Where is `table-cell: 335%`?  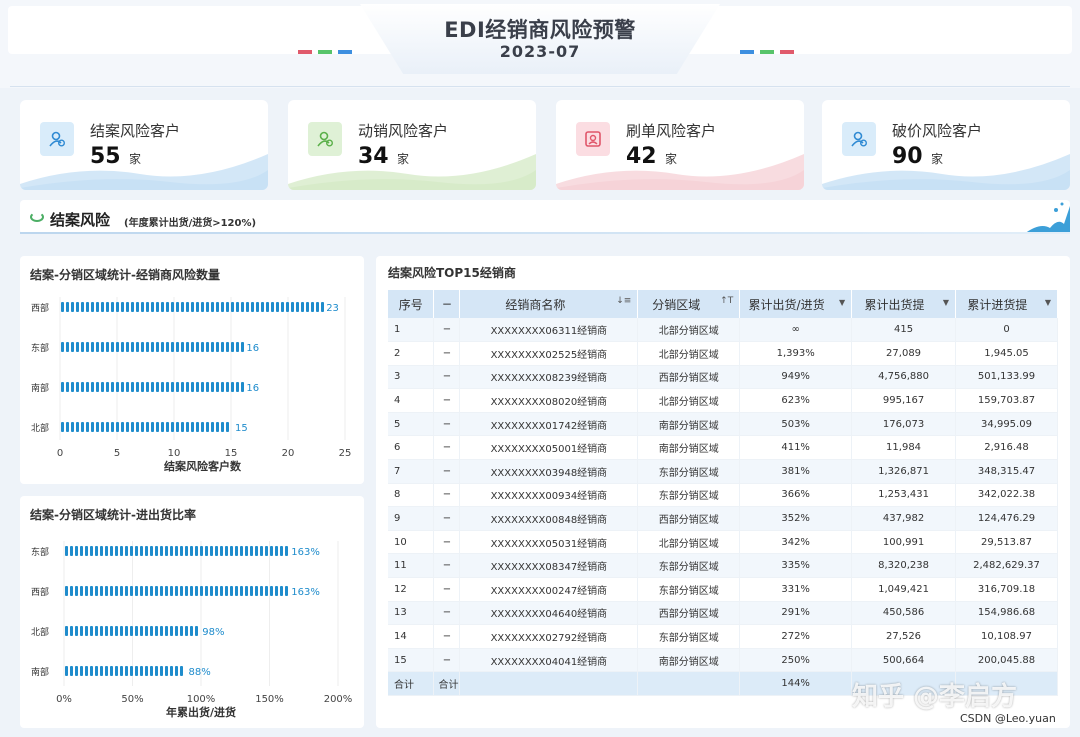
table-cell: 335% is located at coordinates (796, 566).